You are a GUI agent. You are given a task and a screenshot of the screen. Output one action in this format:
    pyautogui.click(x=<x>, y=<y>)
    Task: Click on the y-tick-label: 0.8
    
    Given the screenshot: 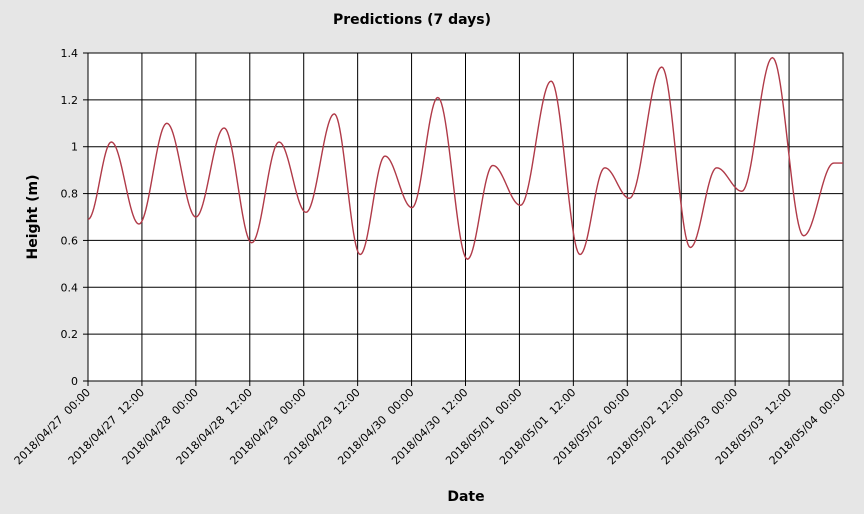 What is the action you would take?
    pyautogui.click(x=70, y=194)
    